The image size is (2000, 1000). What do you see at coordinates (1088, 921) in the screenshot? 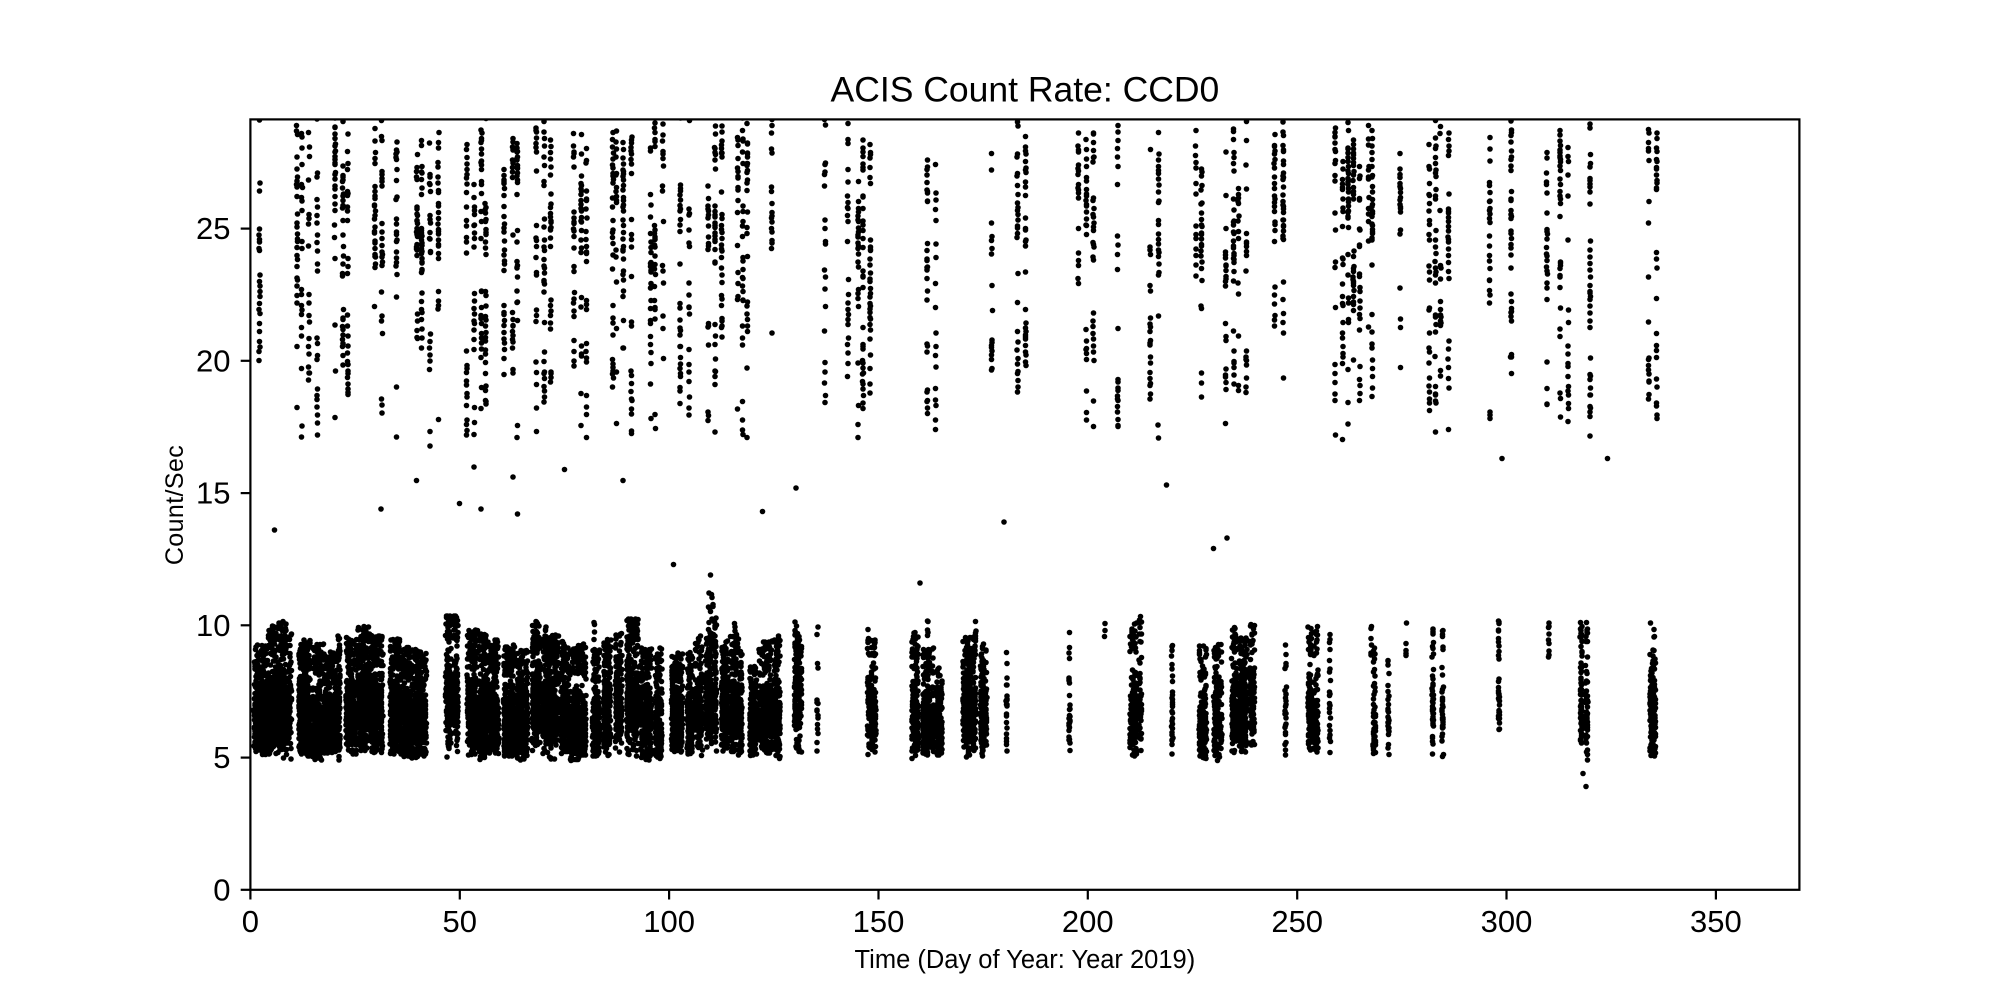
I see `svg-text: 200` at bounding box center [1088, 921].